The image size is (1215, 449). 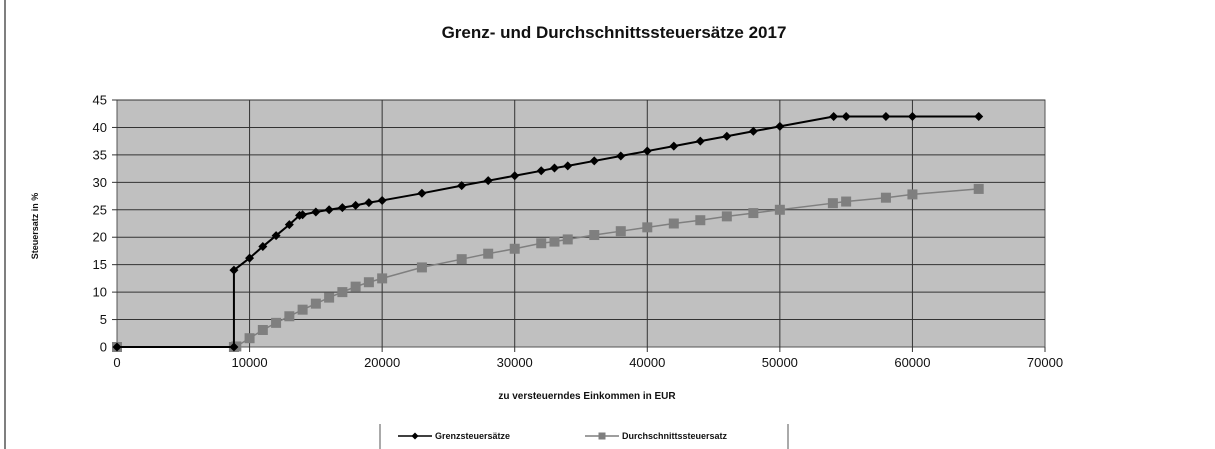 I want to click on x-tick-label: 60000, so click(x=912, y=362).